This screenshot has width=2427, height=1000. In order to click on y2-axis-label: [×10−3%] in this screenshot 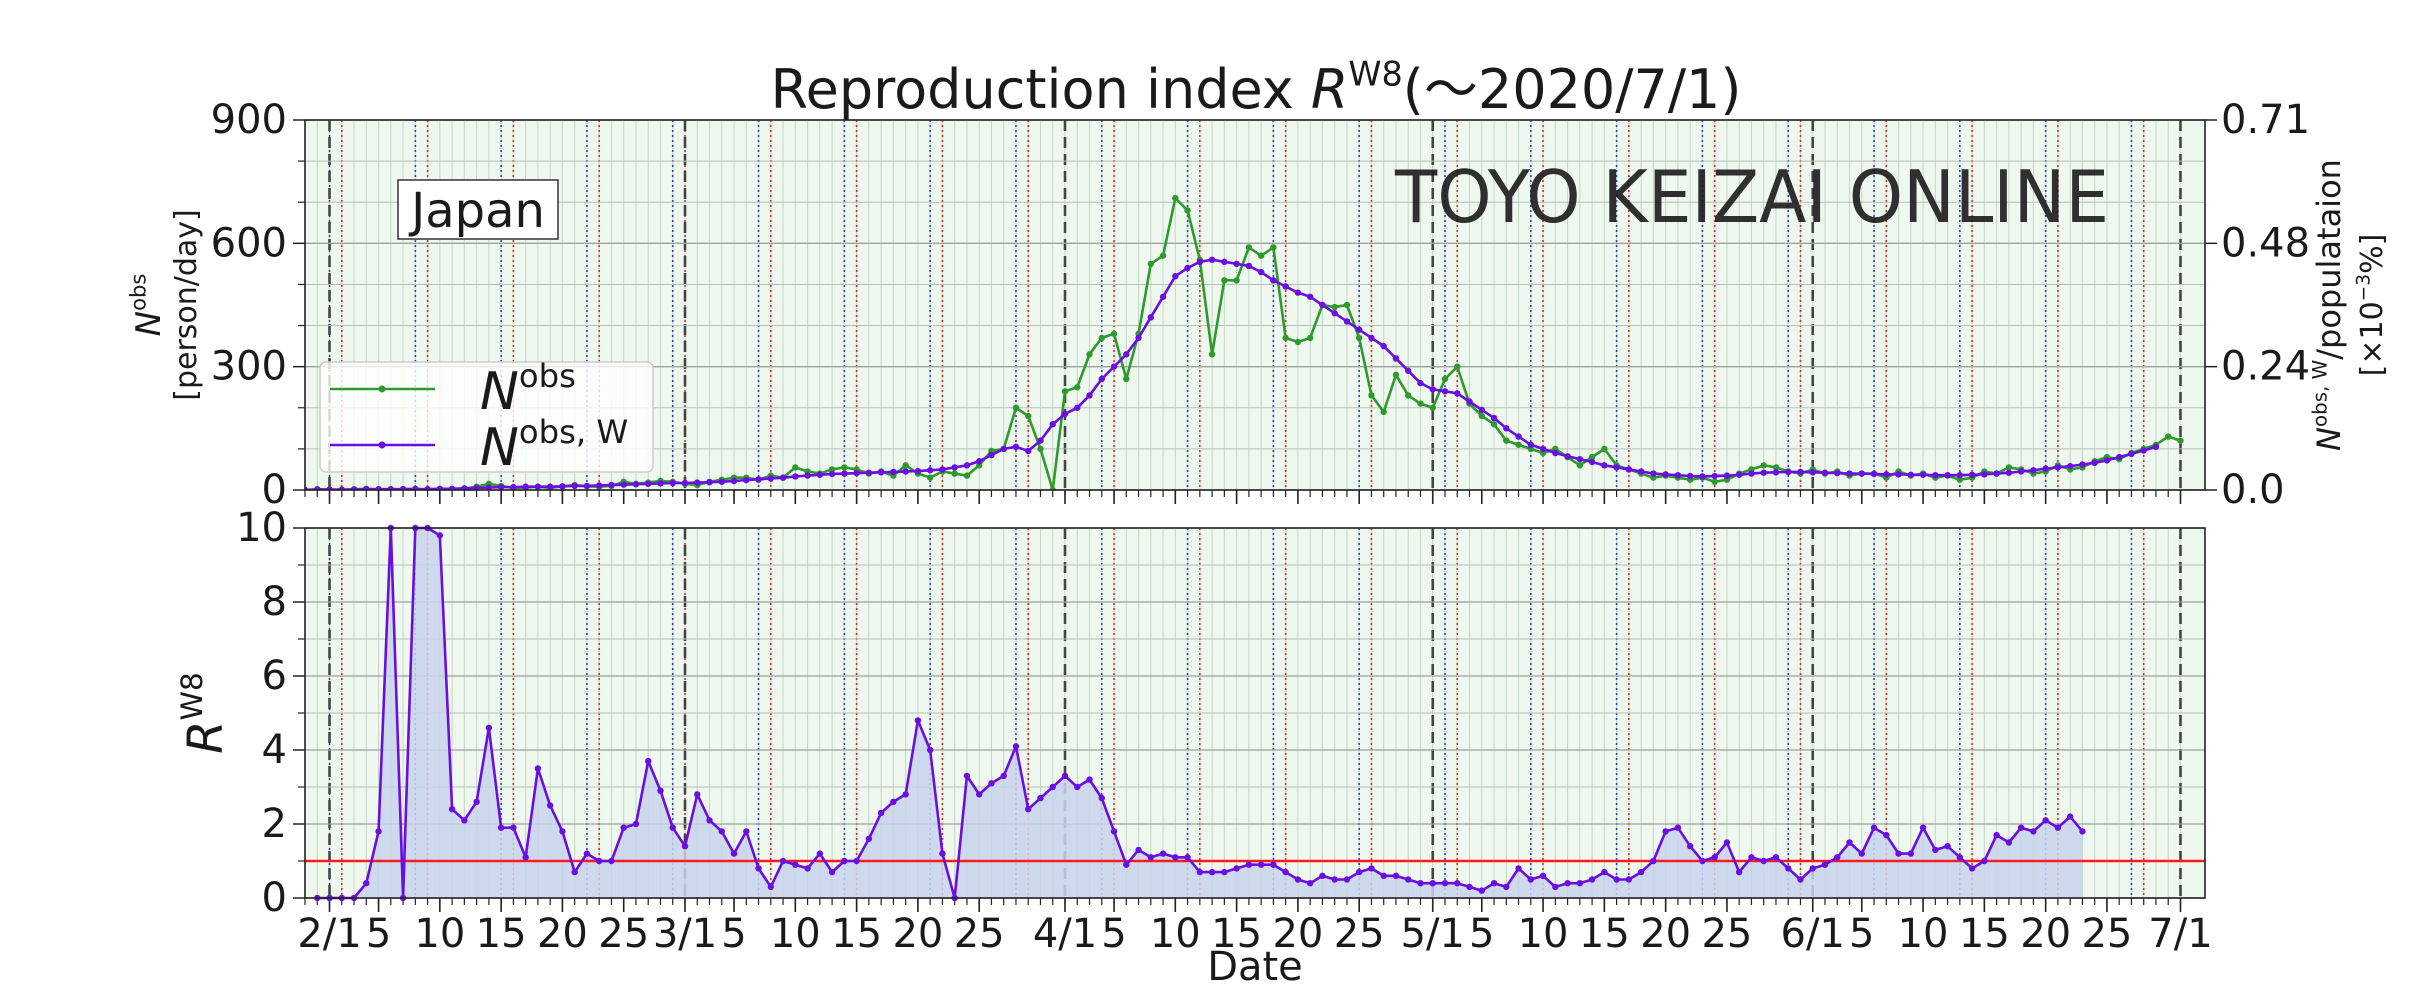, I will do `click(2371, 305)`.